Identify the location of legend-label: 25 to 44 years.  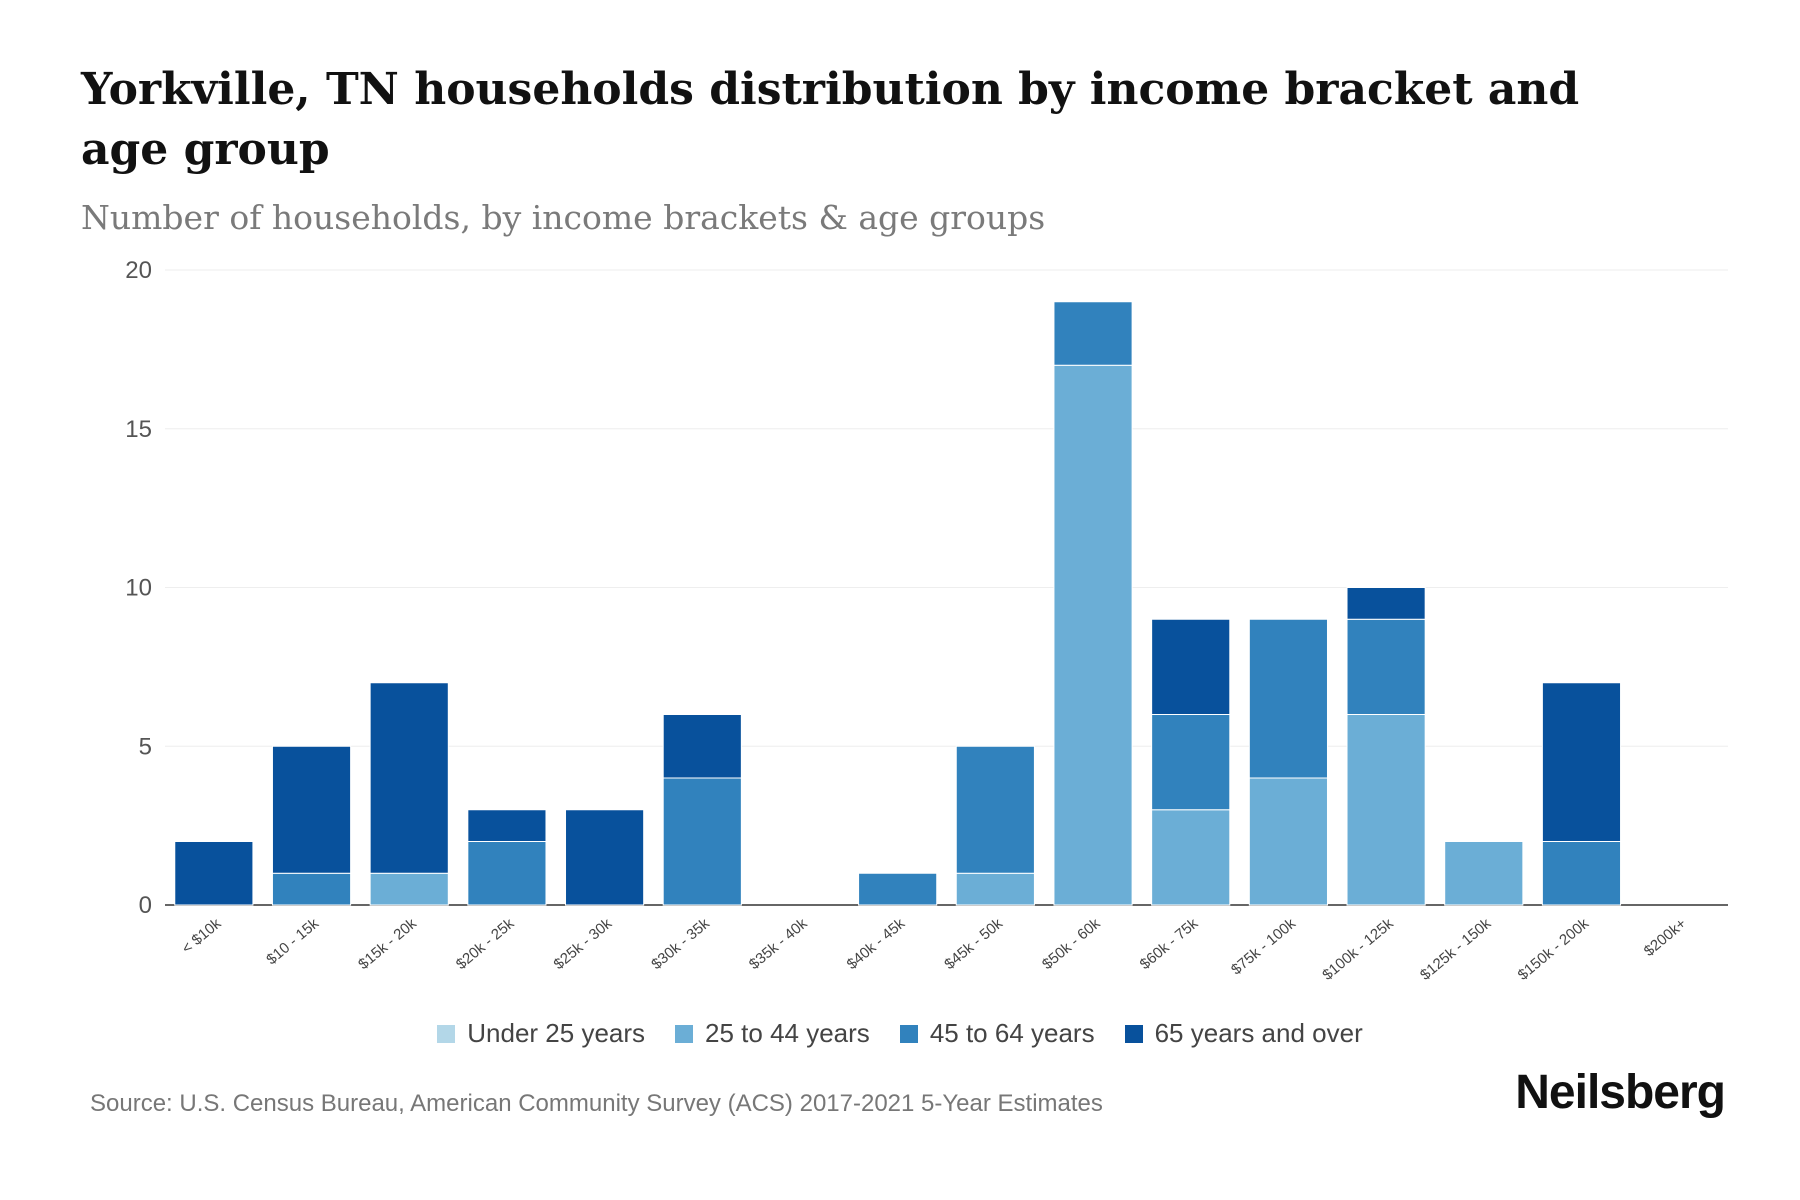
(787, 1033).